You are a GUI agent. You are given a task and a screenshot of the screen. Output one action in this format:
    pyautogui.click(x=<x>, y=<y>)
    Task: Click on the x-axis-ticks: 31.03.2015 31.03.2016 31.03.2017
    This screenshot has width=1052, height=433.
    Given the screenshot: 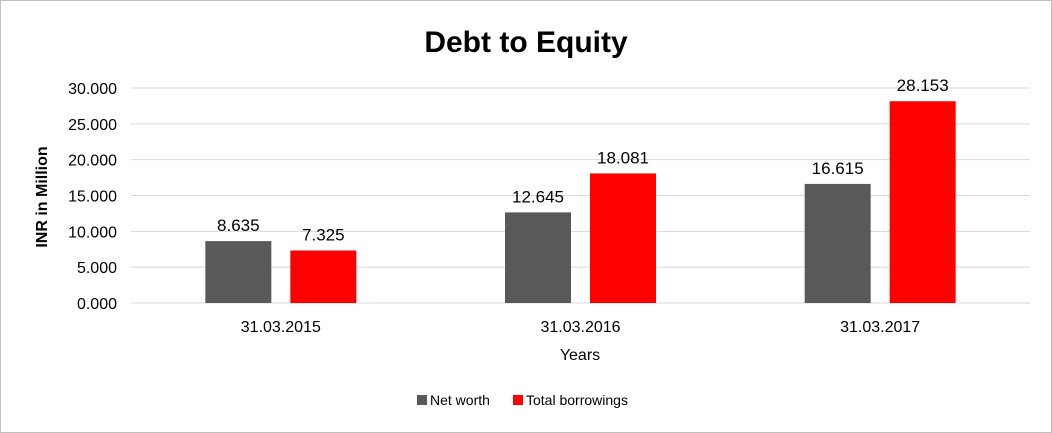 What is the action you would take?
    pyautogui.click(x=581, y=327)
    